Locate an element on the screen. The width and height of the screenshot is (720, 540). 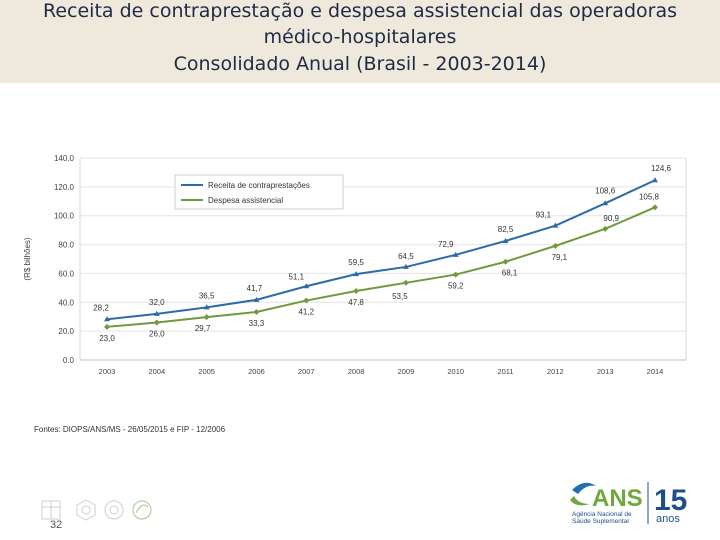
data-label: 105,8 is located at coordinates (649, 196).